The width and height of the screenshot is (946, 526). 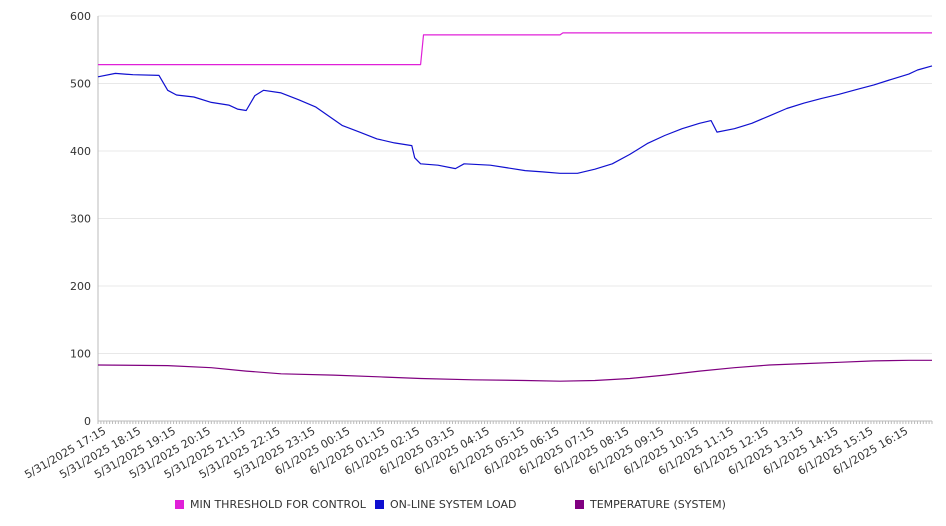 What do you see at coordinates (87, 421) in the screenshot?
I see `y-tick-label: 0` at bounding box center [87, 421].